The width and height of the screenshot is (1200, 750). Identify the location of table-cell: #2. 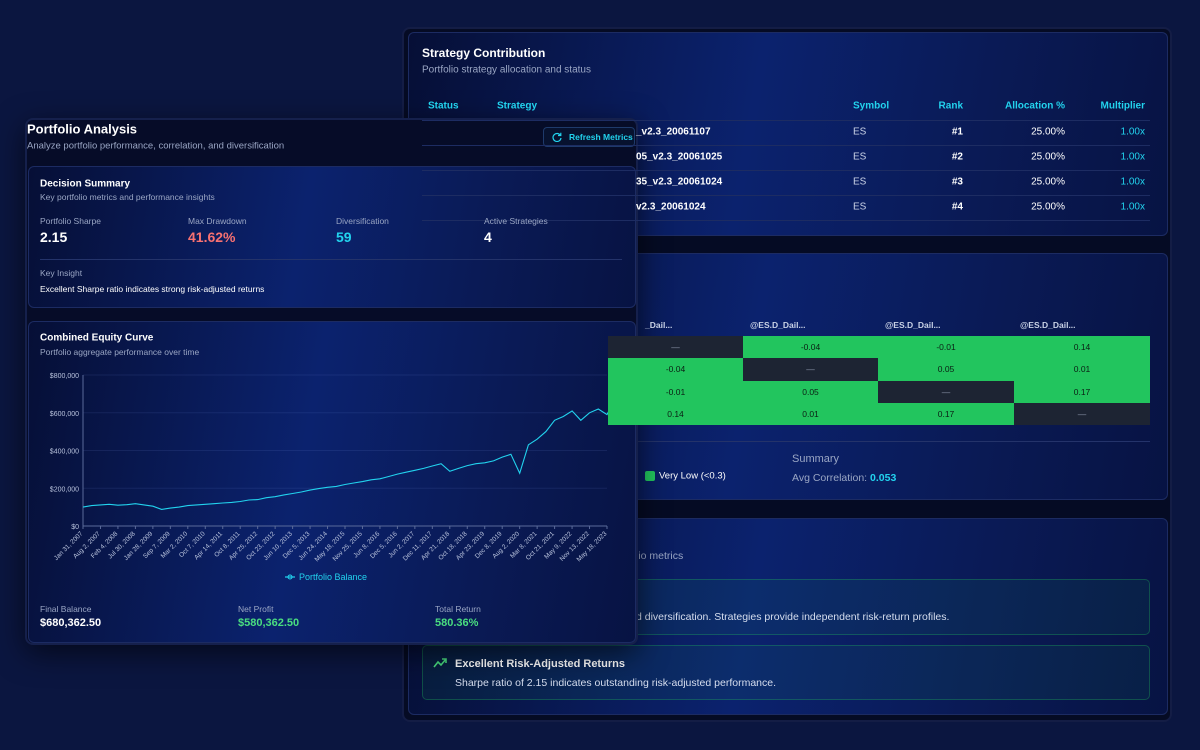
(957, 157).